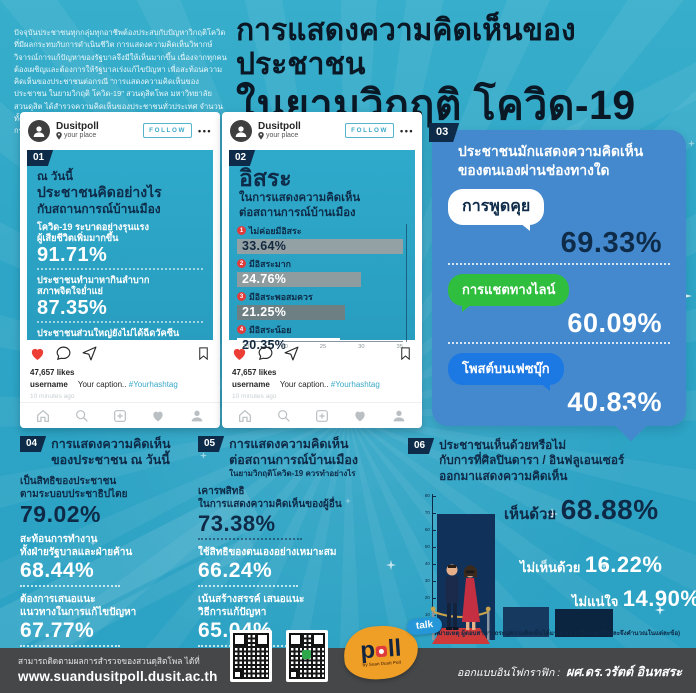 This screenshot has width=696, height=693. I want to click on channel-row-facebook: โพสต์บนเฟซบุ๊ก 40.83%, so click(559, 382).